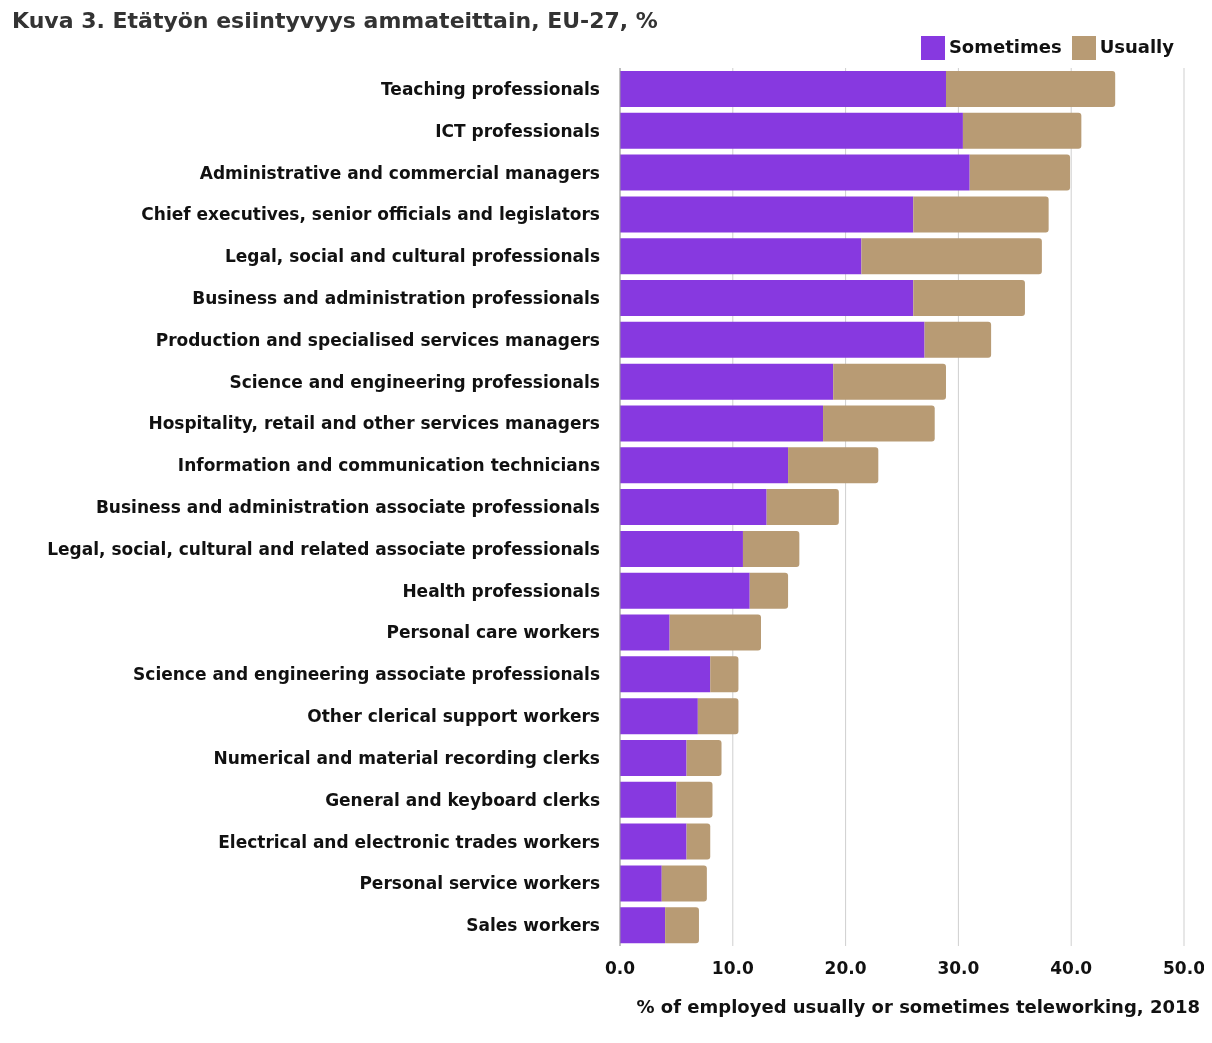 The image size is (1212, 1043). What do you see at coordinates (501, 590) in the screenshot?
I see `y-tick-label: Health professionals` at bounding box center [501, 590].